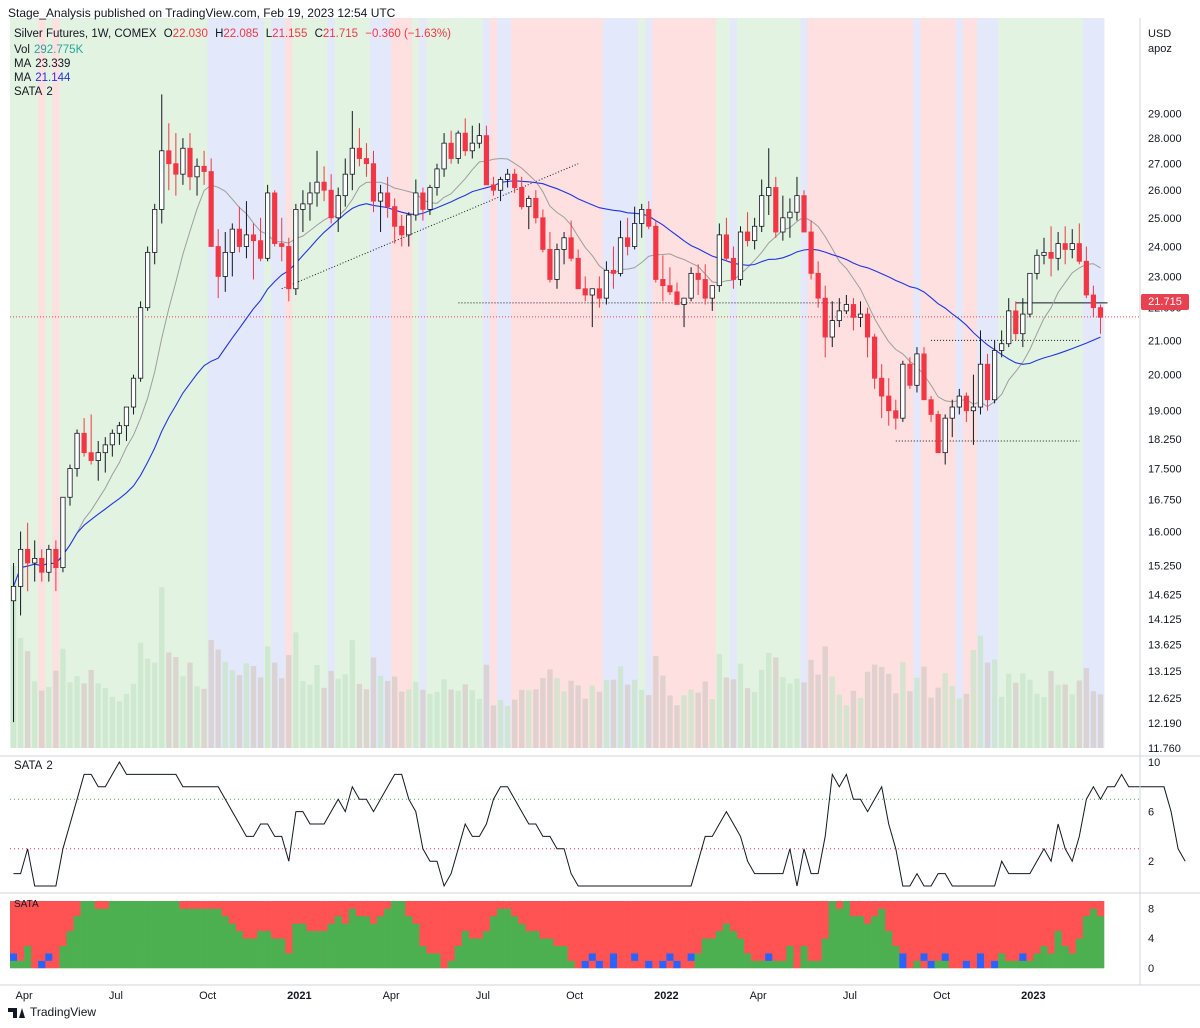 The image size is (1200, 1028). What do you see at coordinates (1164, 749) in the screenshot?
I see `price-tick-label: 11.760` at bounding box center [1164, 749].